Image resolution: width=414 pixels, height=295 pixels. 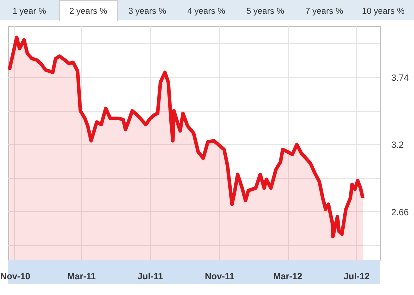 I want to click on x-tick-label: Jul-11, so click(x=151, y=277).